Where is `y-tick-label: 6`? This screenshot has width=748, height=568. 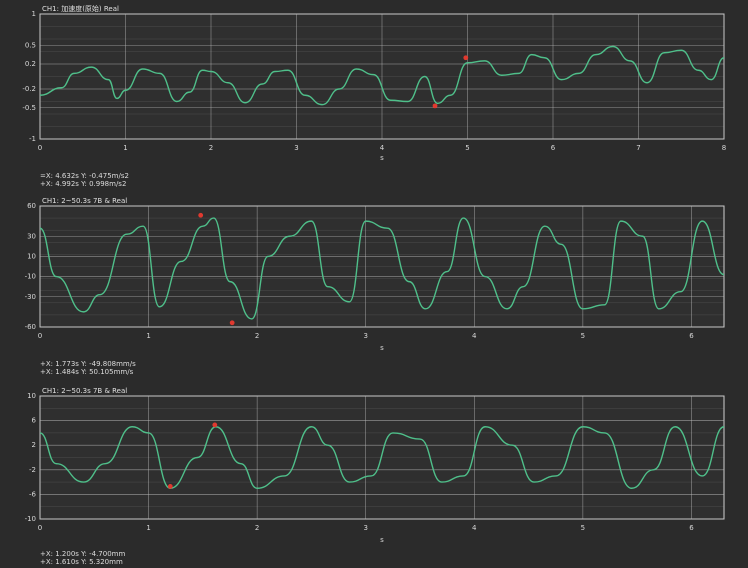
y-tick-label: 6 is located at coordinates (34, 421).